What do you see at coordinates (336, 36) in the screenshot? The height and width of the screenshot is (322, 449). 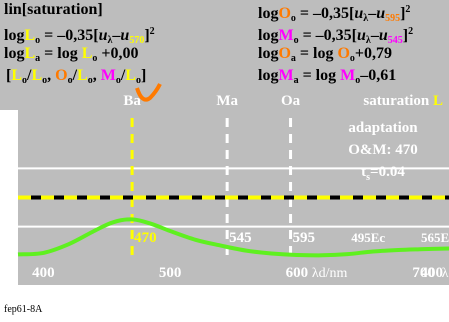 I see `formula-right-2: logMo = –0,35[uλ–u545]2` at bounding box center [336, 36].